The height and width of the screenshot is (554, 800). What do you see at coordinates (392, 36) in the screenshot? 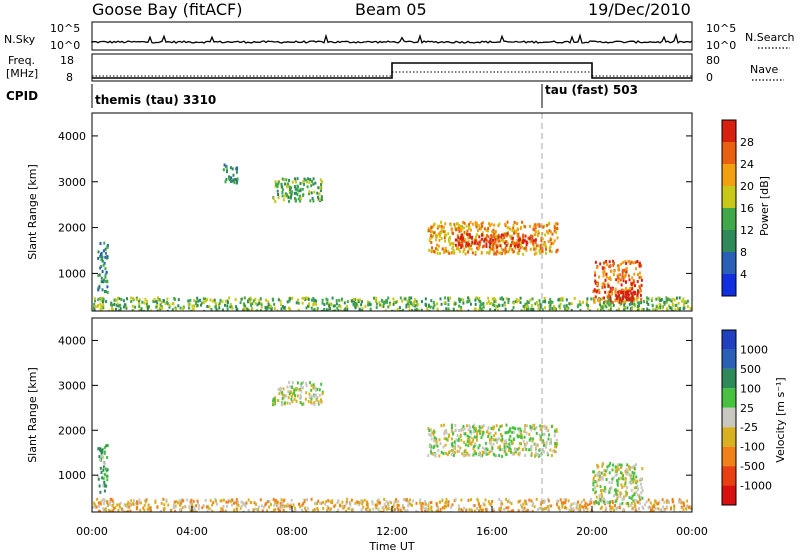
I see `nsky-frame` at bounding box center [392, 36].